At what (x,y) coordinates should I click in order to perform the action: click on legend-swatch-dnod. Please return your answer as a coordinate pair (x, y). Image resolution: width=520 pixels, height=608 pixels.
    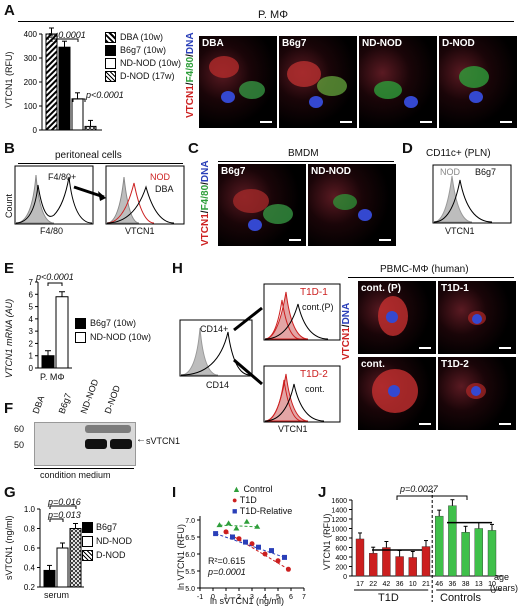
    Looking at the image, I should click on (110, 76).